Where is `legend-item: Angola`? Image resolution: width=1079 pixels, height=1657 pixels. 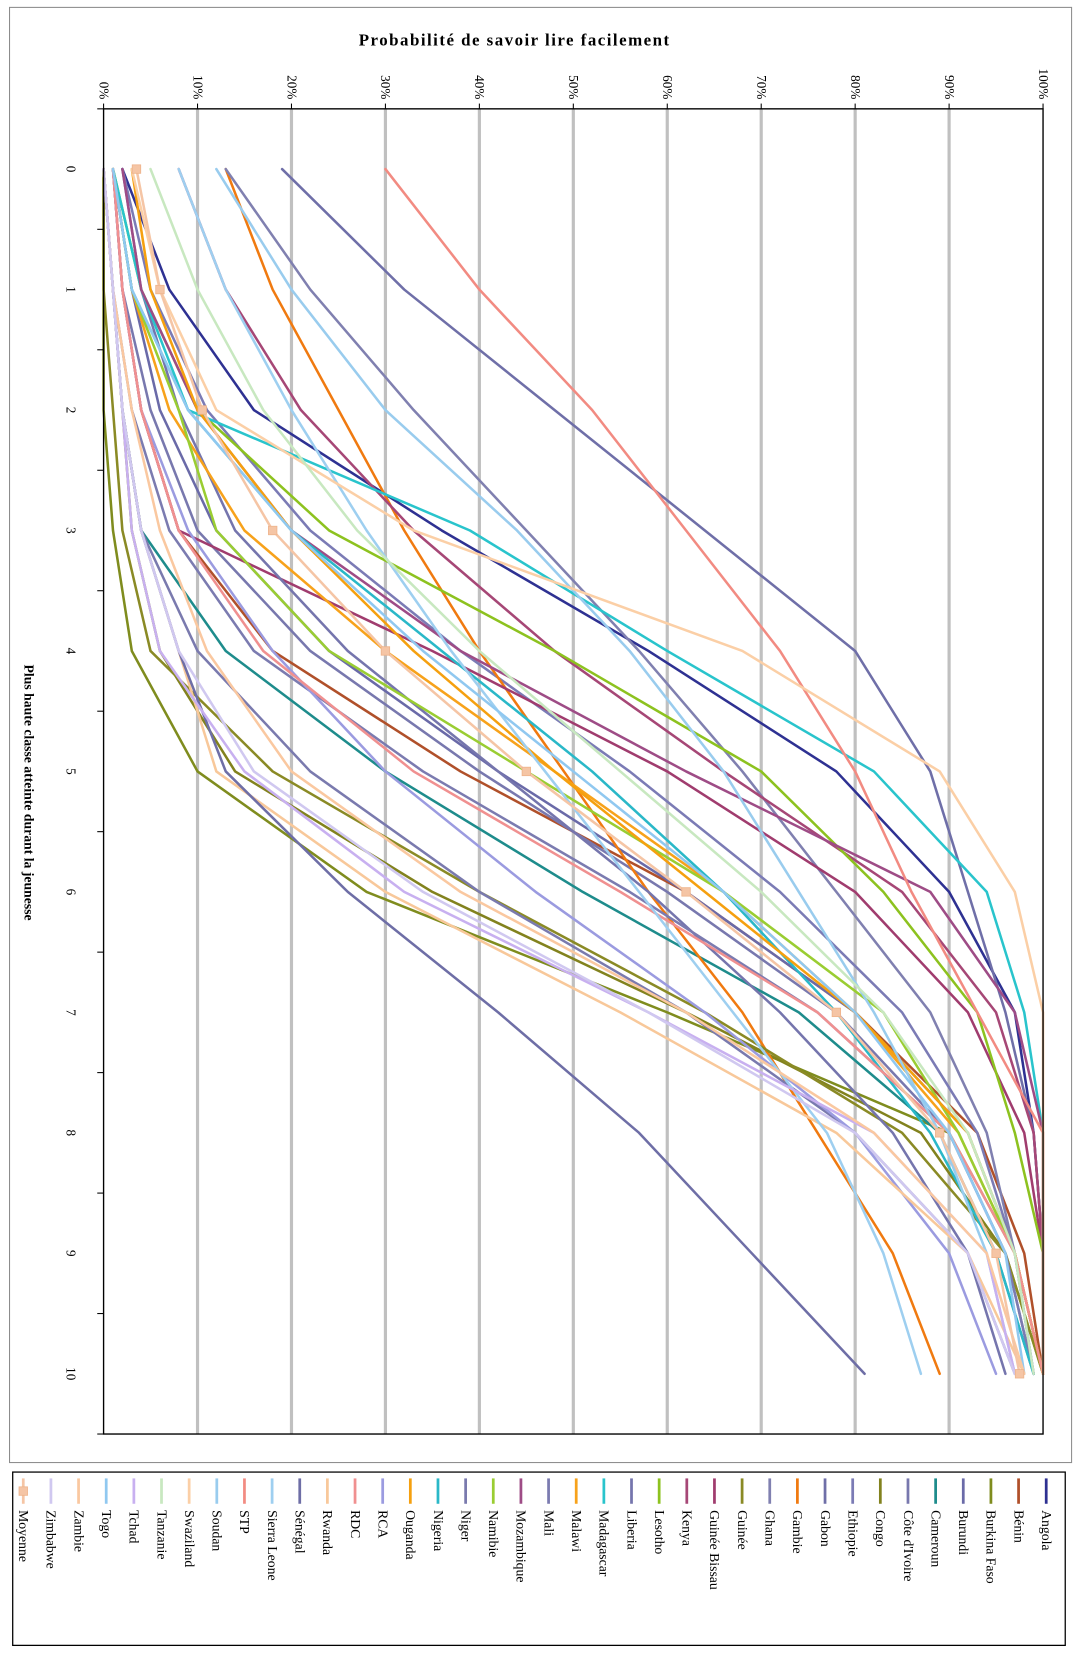
legend-item: Angola is located at coordinates (1046, 1514).